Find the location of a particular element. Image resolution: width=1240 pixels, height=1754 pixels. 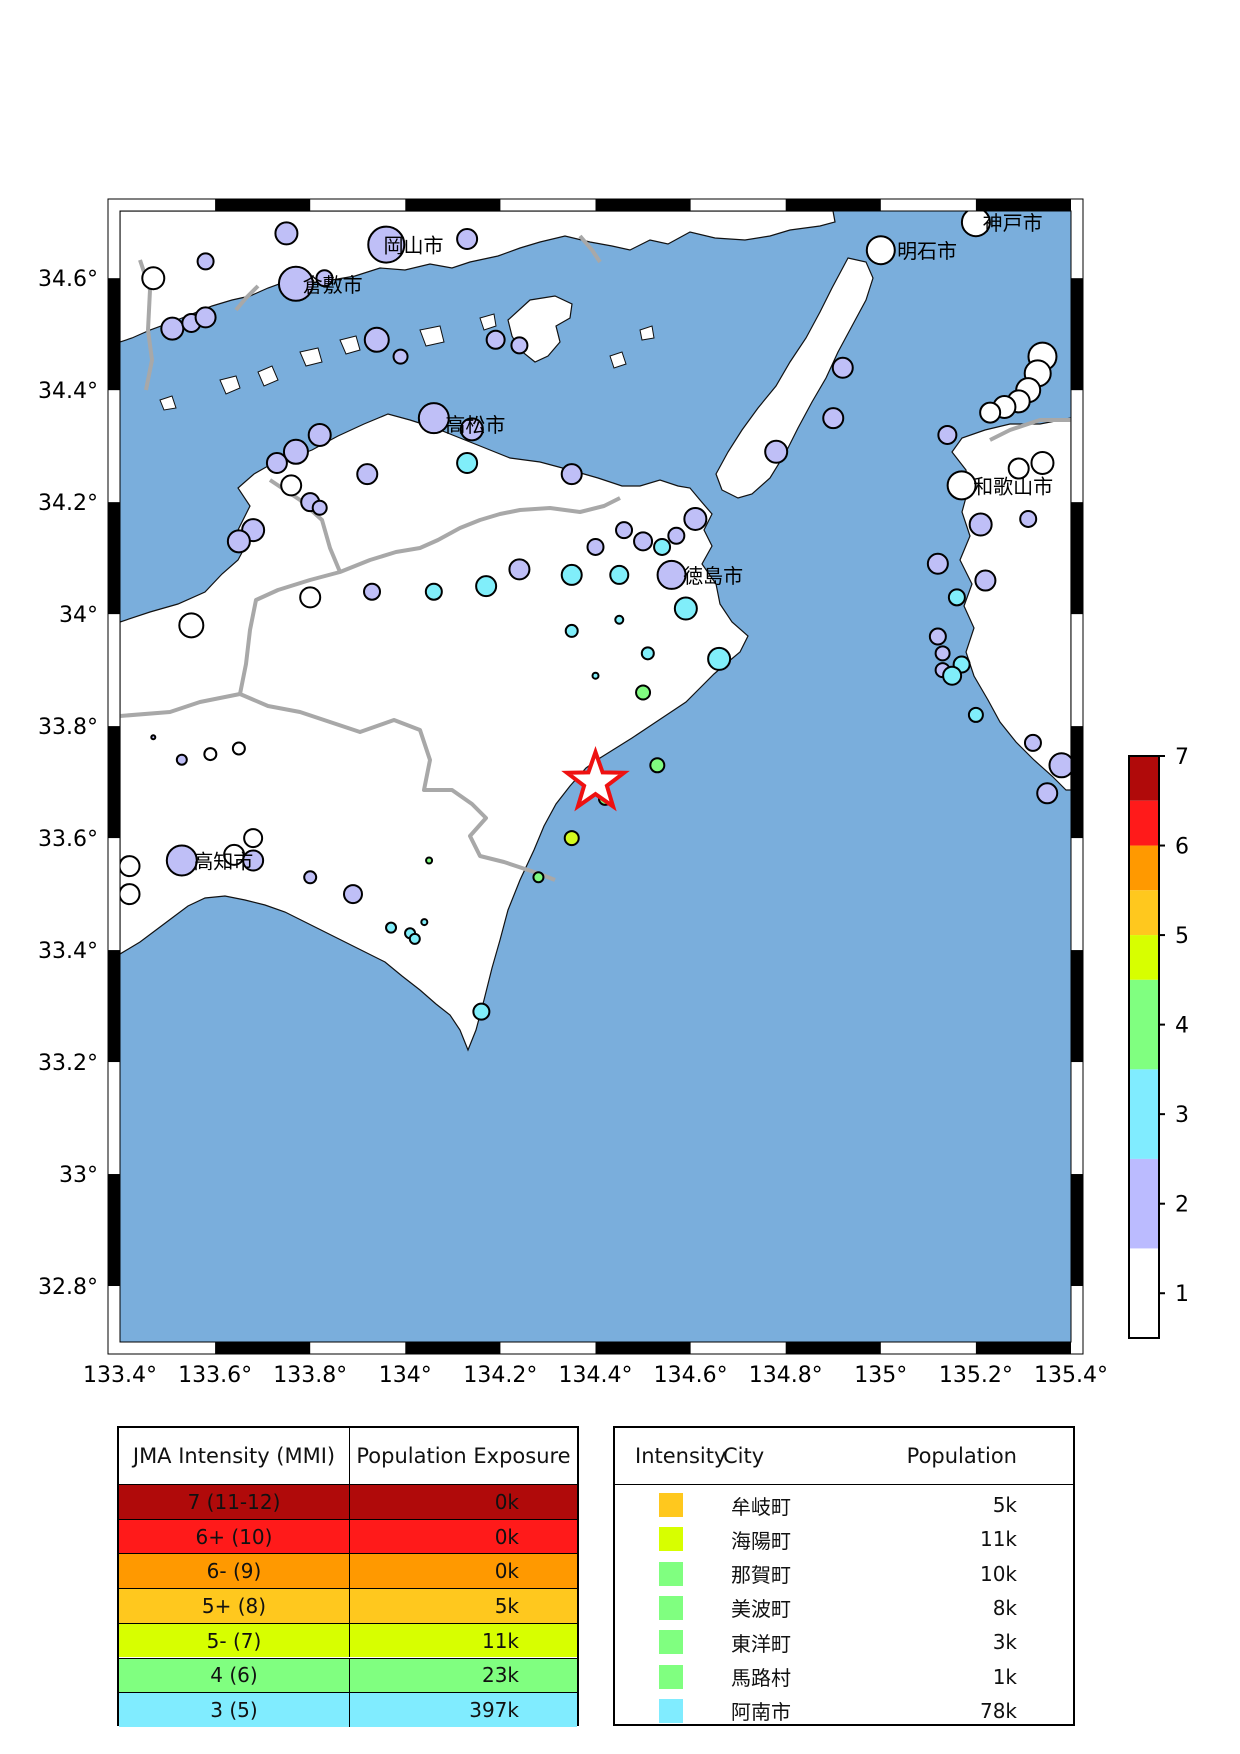

y-tick-label: 34.4° is located at coordinates (68, 391).